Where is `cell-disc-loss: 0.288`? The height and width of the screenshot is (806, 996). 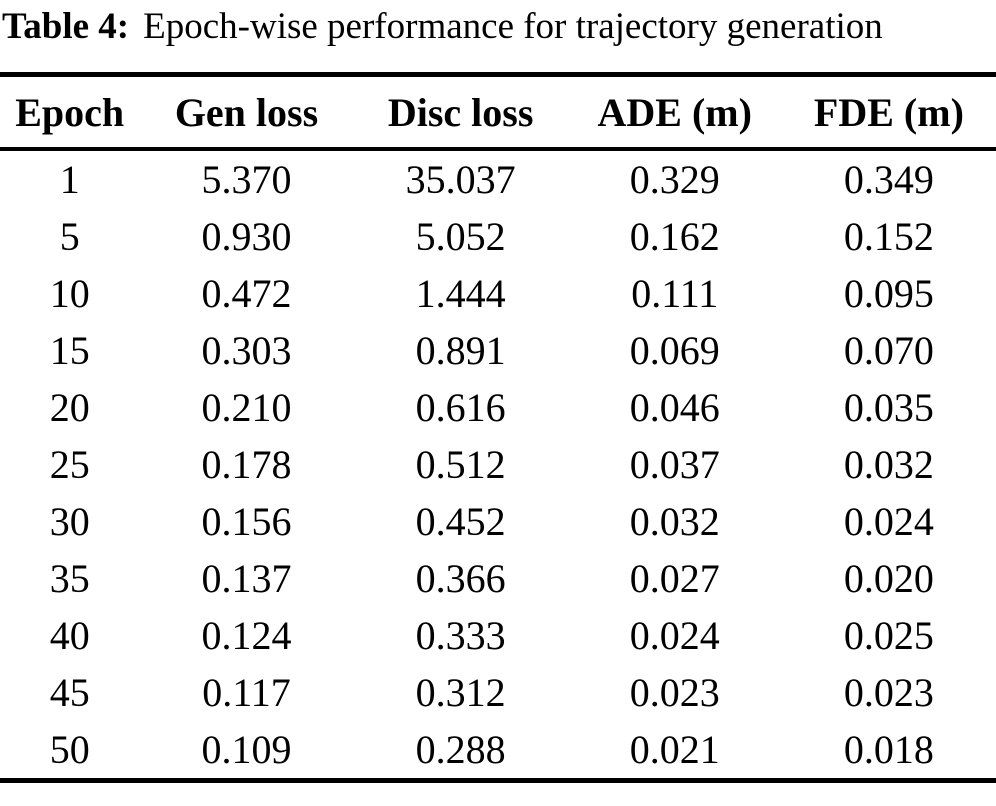
cell-disc-loss: 0.288 is located at coordinates (460, 749).